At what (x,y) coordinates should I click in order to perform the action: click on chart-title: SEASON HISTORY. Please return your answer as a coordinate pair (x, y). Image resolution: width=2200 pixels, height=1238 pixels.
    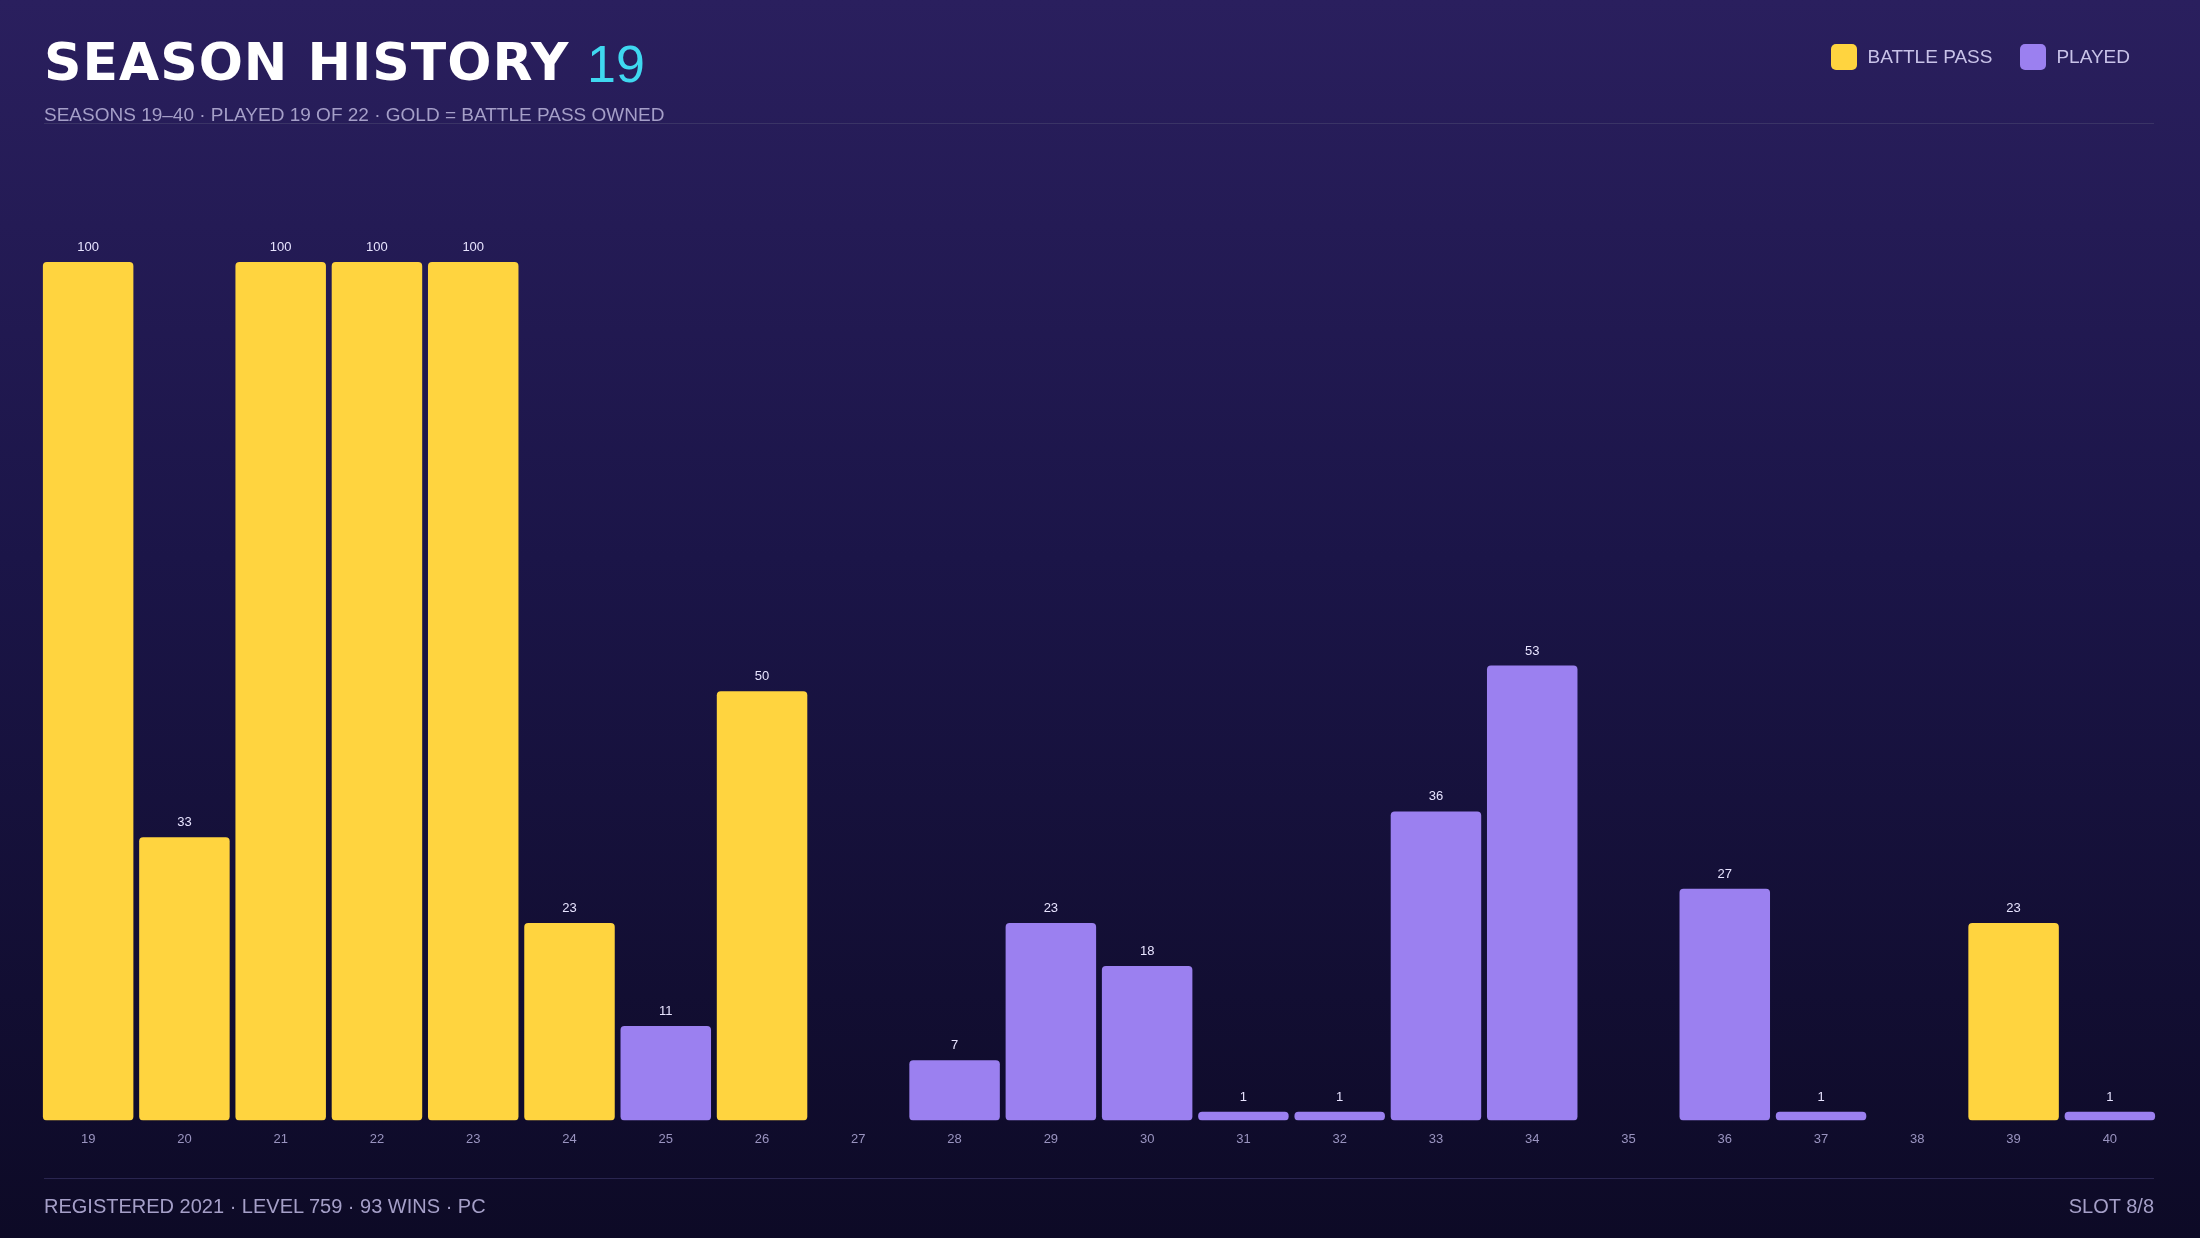
    Looking at the image, I should click on (307, 62).